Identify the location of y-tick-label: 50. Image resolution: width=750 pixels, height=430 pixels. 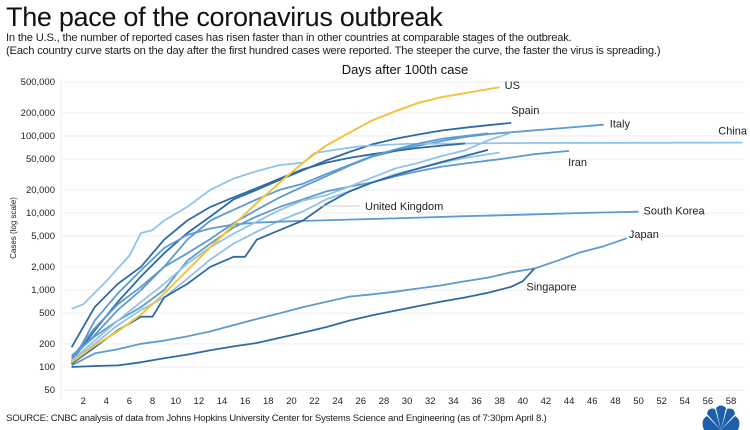
(49, 390).